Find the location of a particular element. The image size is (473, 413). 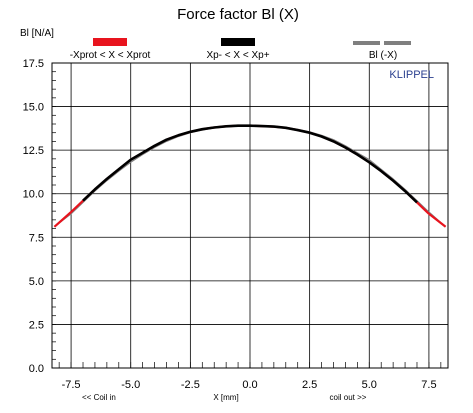

x-tick-label: -2.5 is located at coordinates (190, 385).